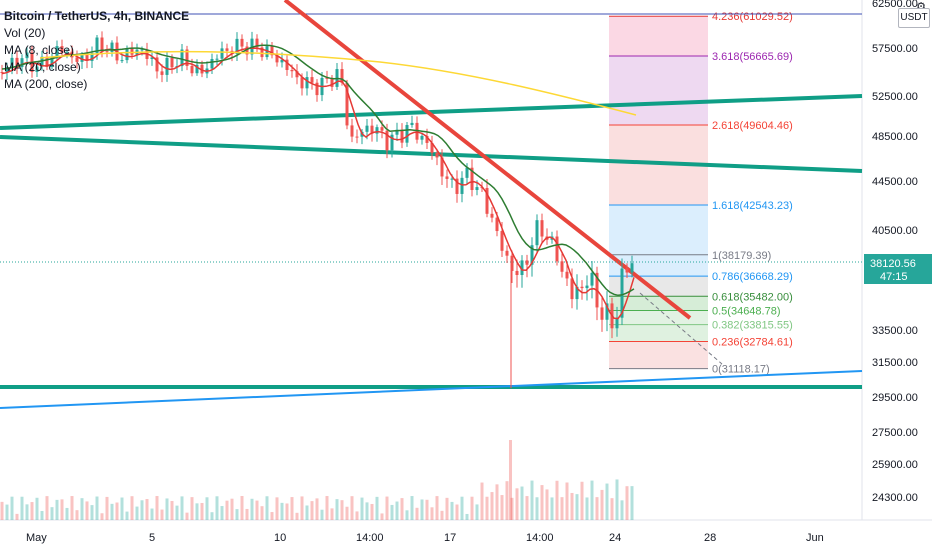 This screenshot has height=550, width=932. Describe the element at coordinates (914, 18) in the screenshot. I see `currency-label: USDT` at that location.